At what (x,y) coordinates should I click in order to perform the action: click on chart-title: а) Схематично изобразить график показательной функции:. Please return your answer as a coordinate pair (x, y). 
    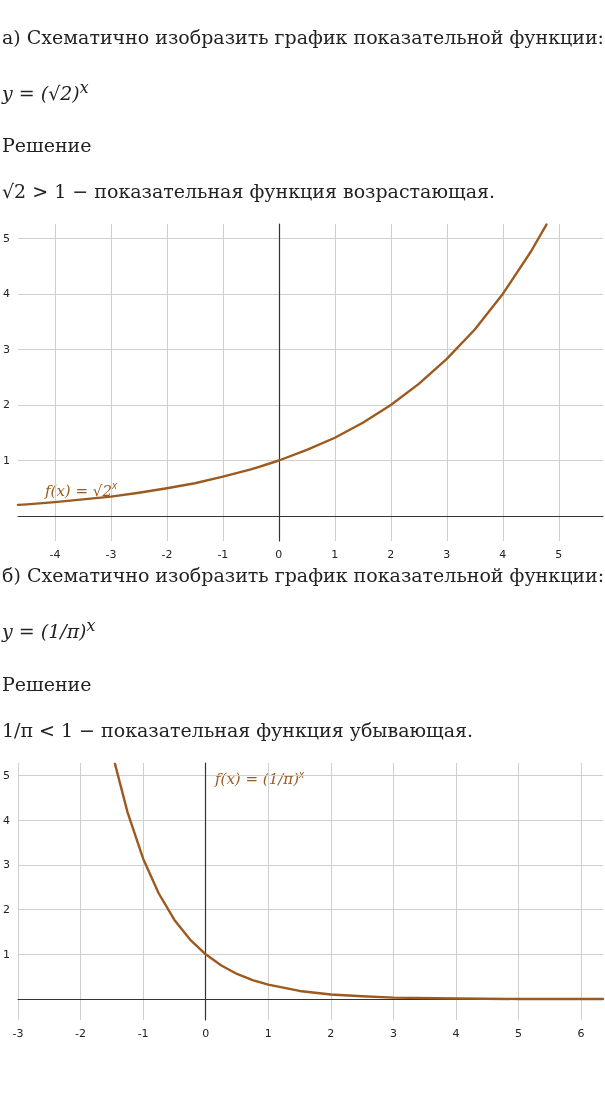
    Looking at the image, I should click on (303, 36).